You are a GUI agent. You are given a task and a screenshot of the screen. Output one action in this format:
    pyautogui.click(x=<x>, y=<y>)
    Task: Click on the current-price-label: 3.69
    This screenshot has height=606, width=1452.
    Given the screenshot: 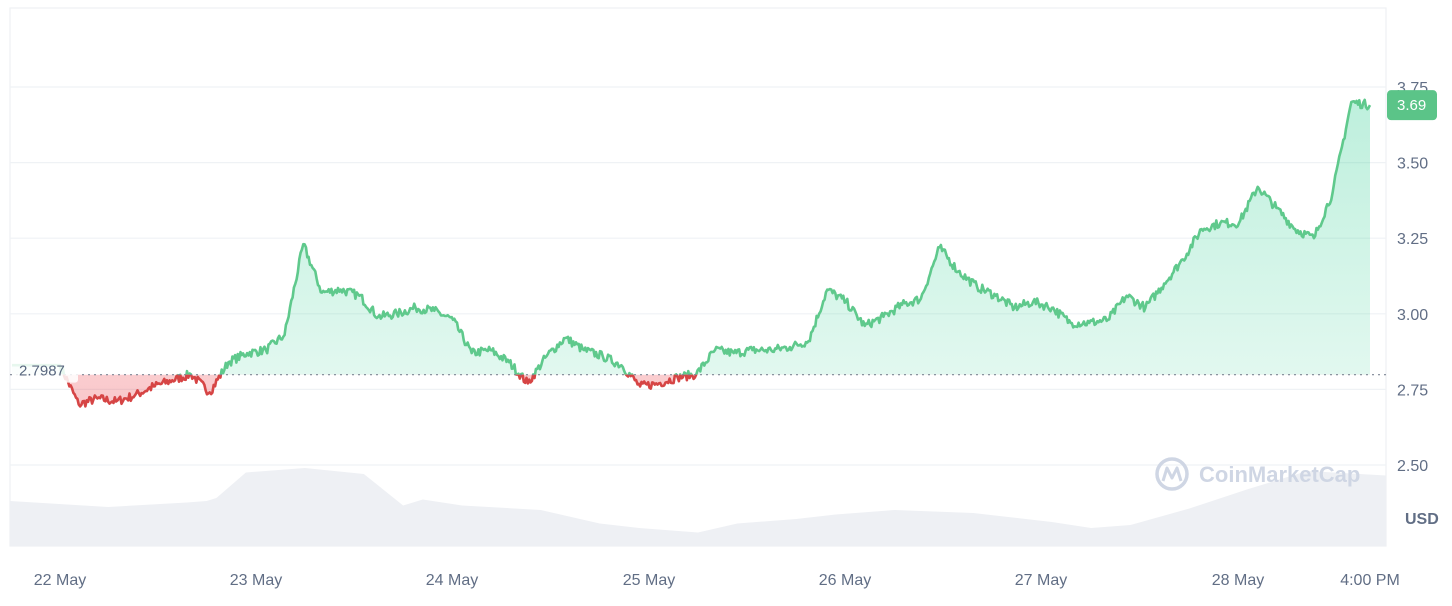 What is the action you would take?
    pyautogui.click(x=1411, y=105)
    